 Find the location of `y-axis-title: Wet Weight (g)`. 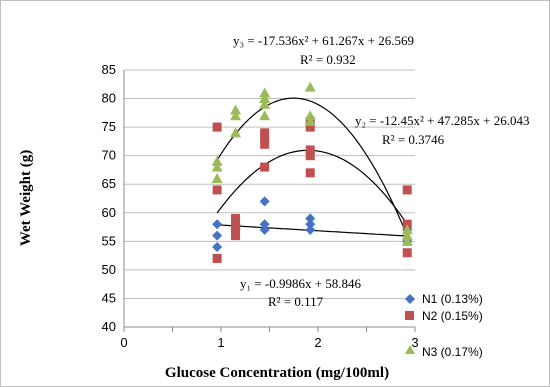

y-axis-title: Wet Weight (g) is located at coordinates (26, 198).